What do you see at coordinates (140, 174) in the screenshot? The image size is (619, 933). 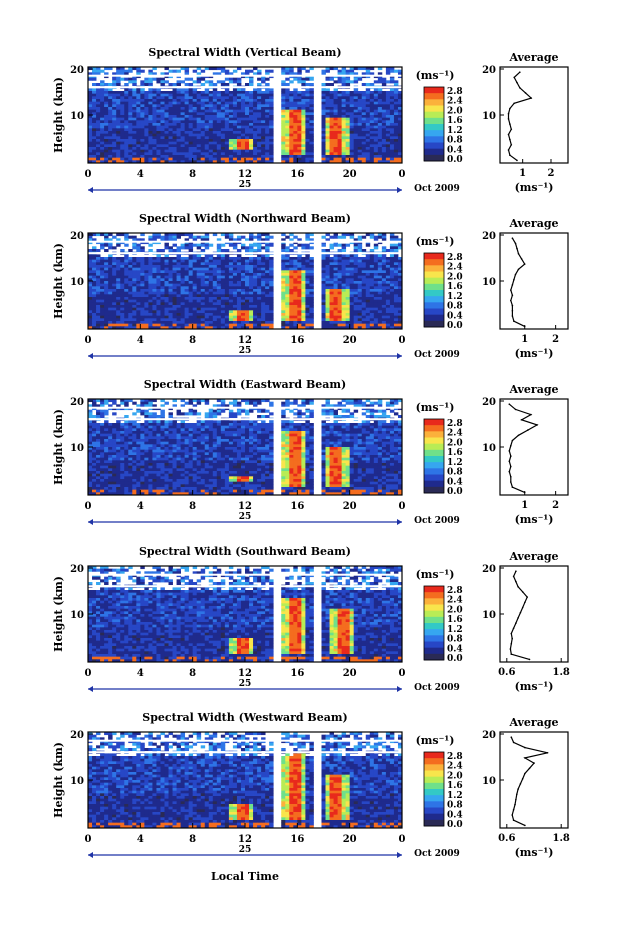 I see `x-tick-label: 4` at bounding box center [140, 174].